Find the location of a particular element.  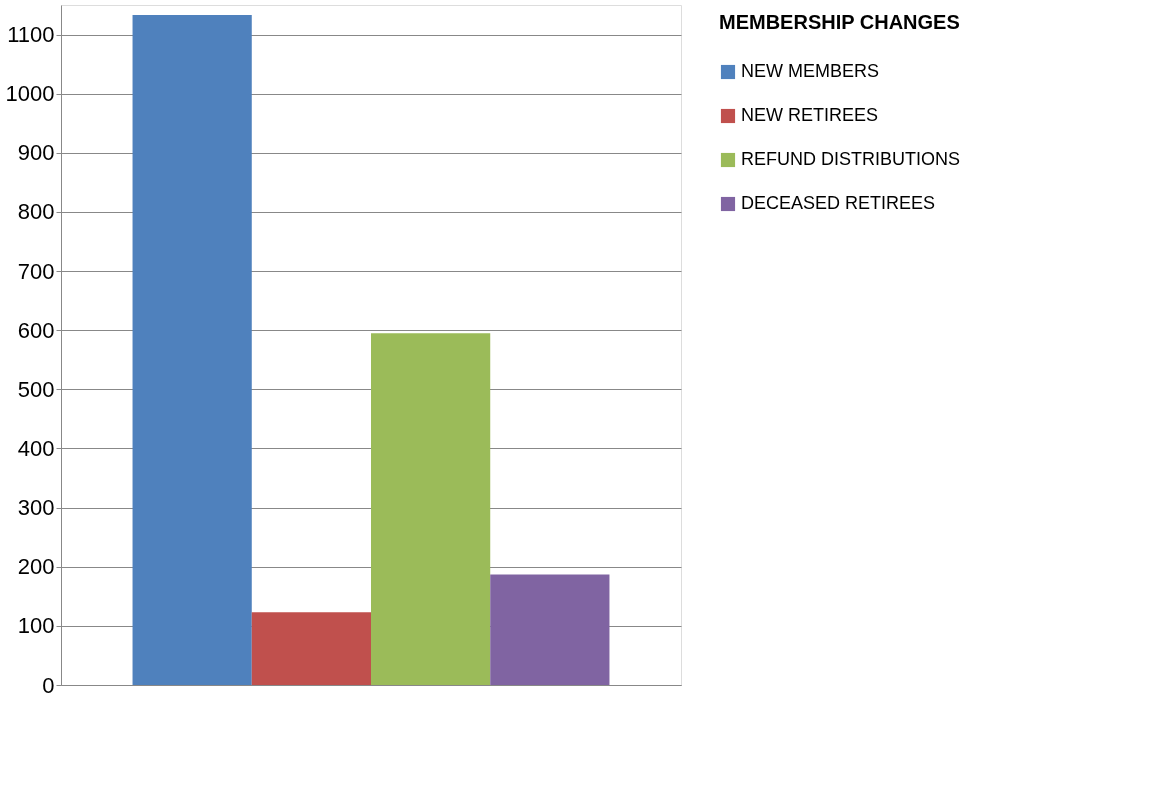

y-tick-label: 400 is located at coordinates (36, 448).